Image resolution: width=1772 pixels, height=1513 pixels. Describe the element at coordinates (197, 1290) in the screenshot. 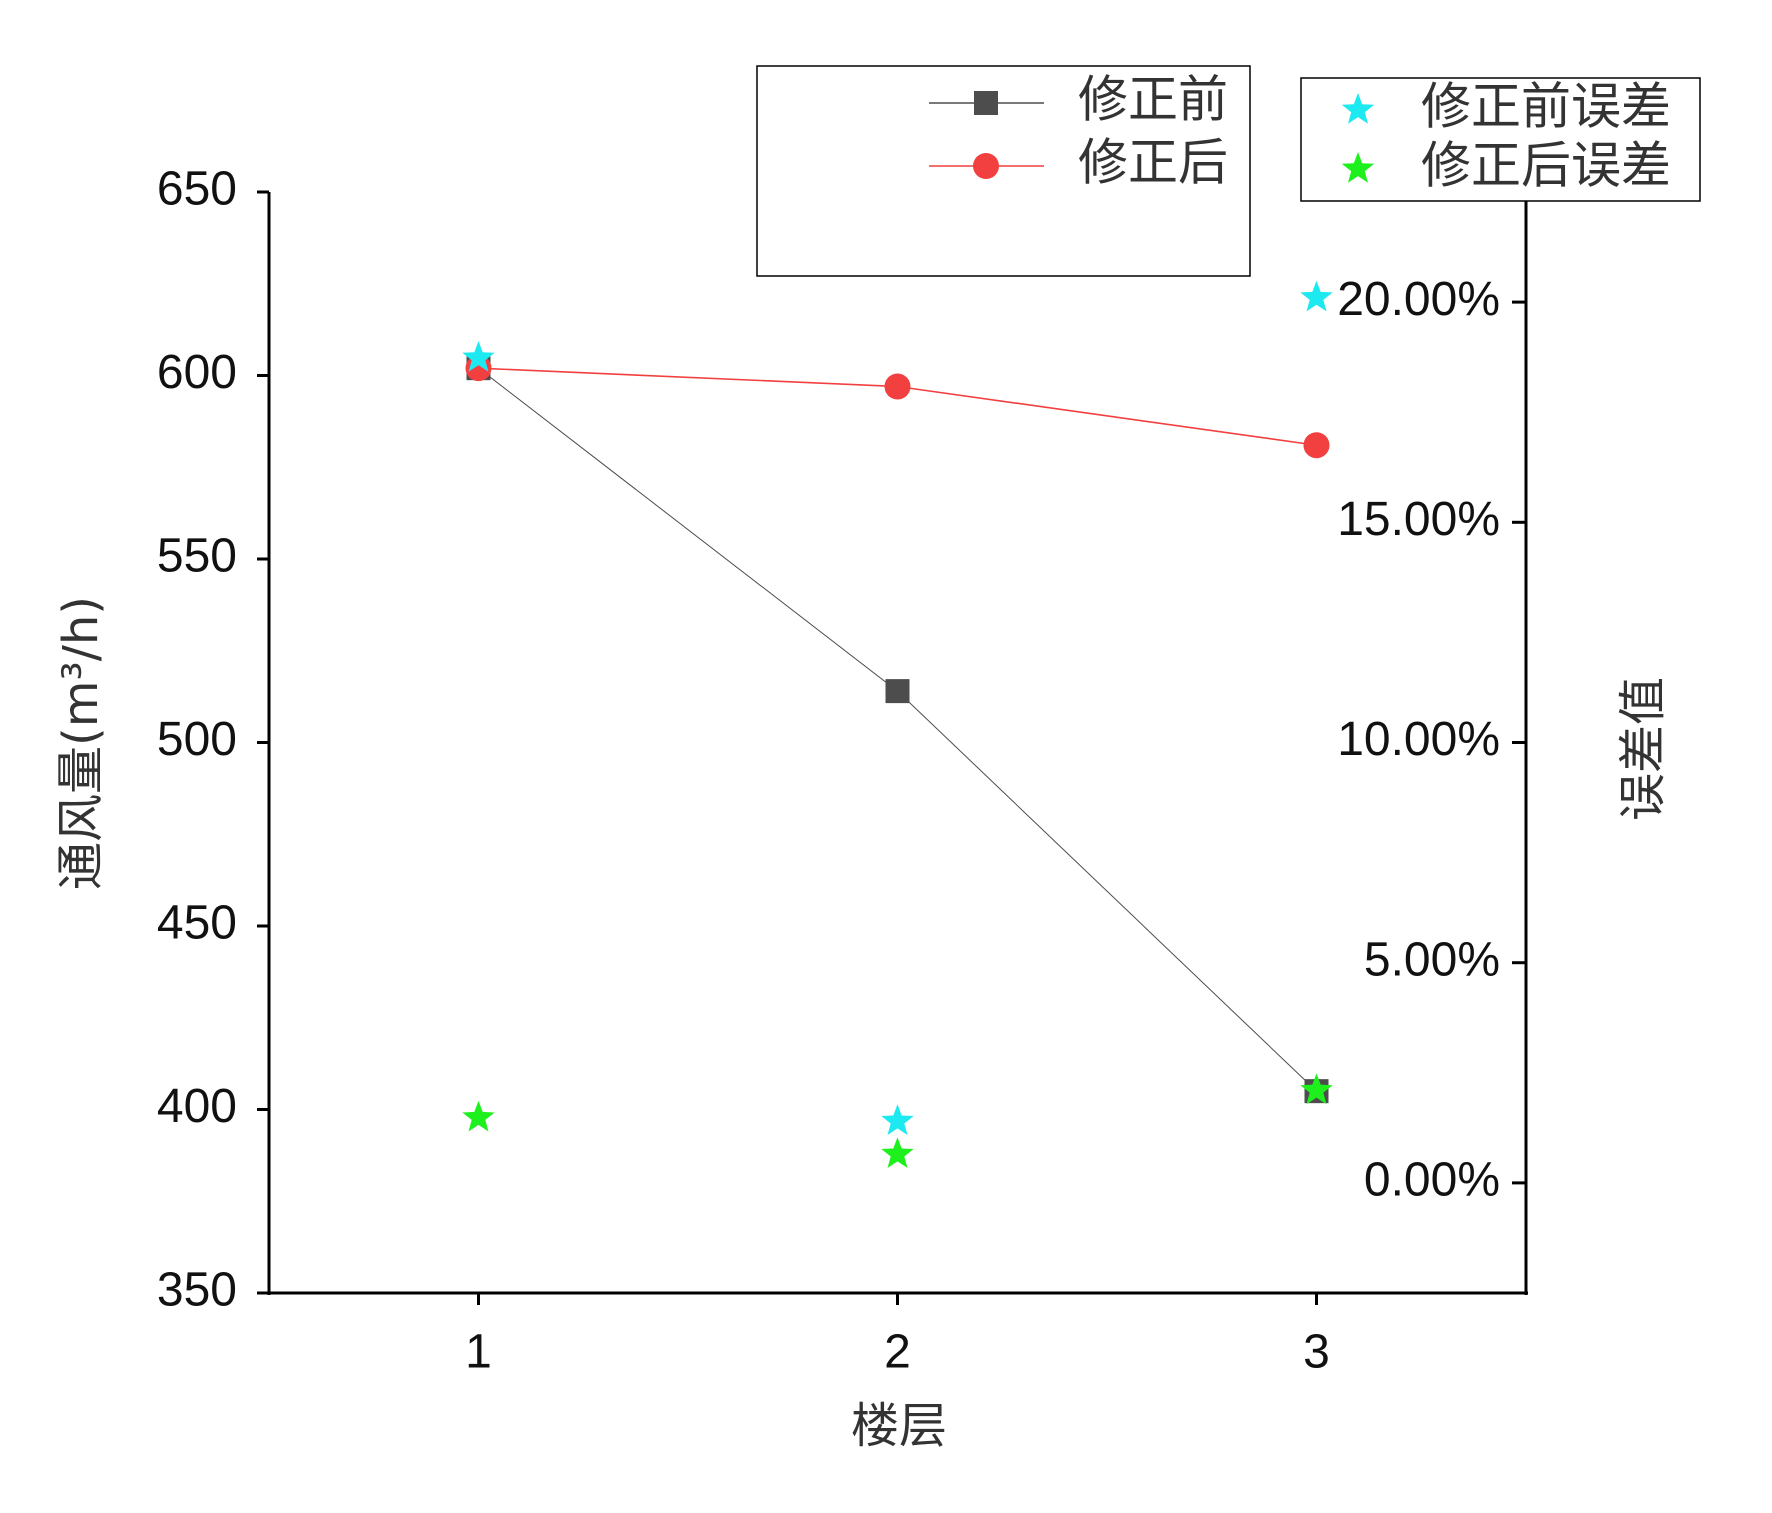

I see `y-tick-label: 350` at that location.